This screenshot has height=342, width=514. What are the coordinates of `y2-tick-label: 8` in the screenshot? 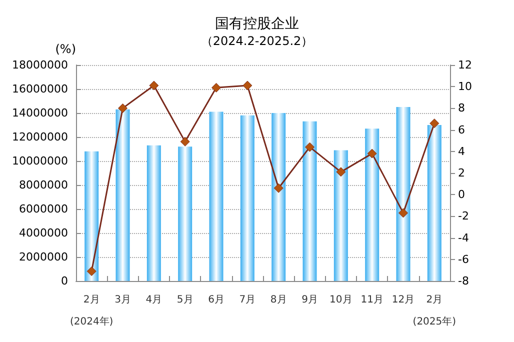 It's located at (461, 108).